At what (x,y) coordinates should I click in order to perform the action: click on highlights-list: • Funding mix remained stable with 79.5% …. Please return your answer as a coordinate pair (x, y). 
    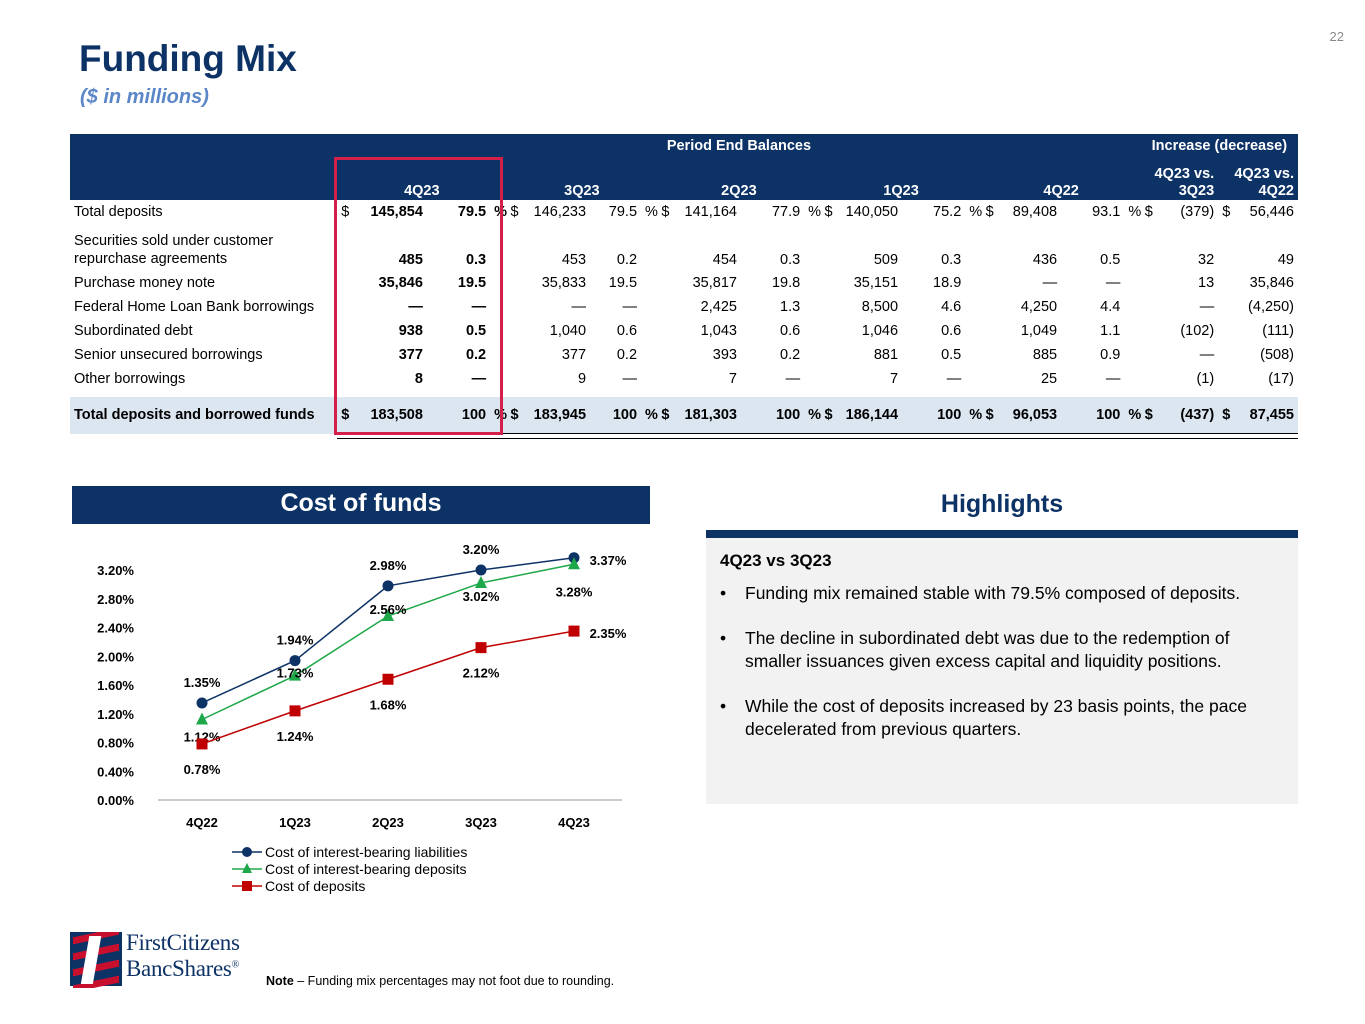
    Looking at the image, I should click on (1005, 672).